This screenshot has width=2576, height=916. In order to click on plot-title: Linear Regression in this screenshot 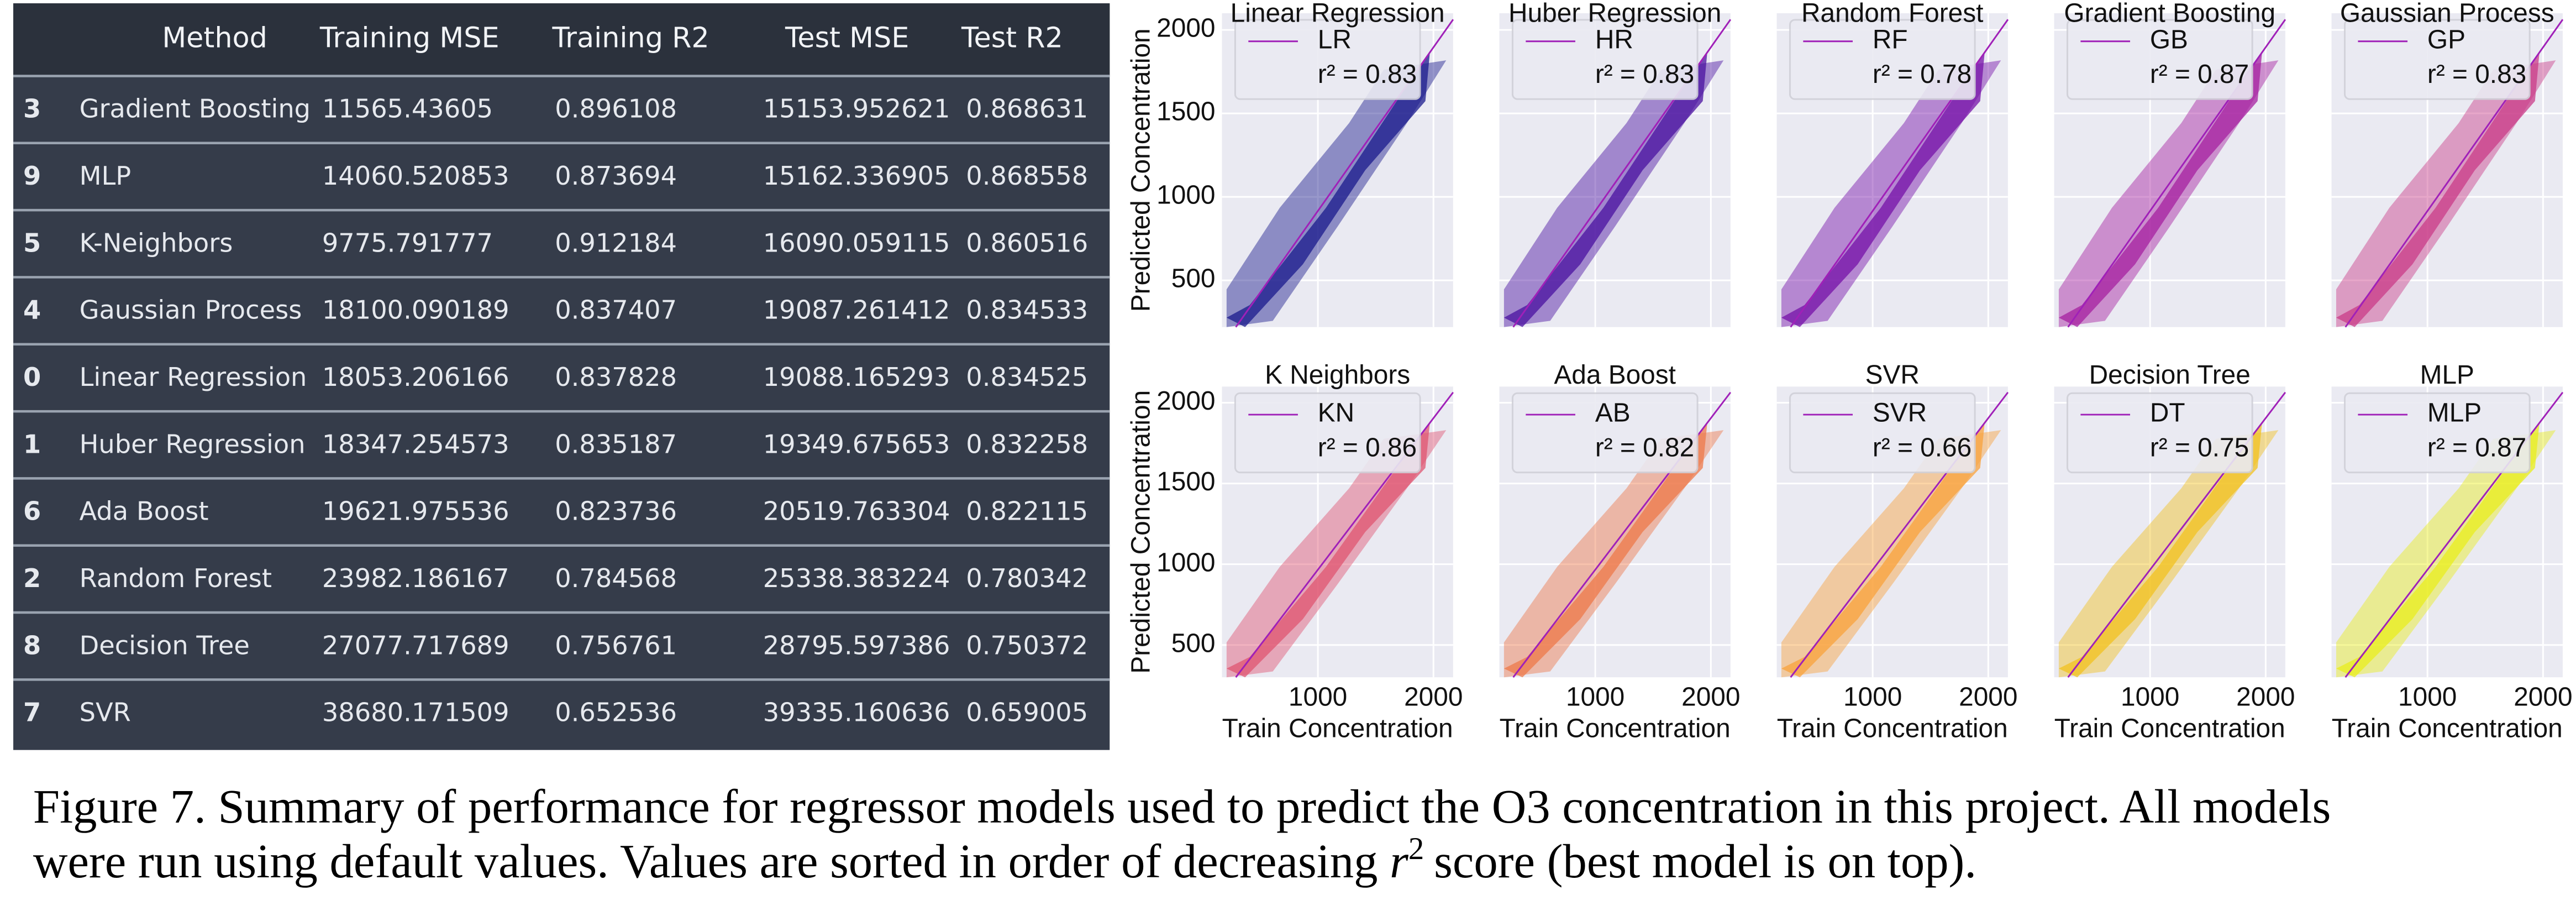, I will do `click(1338, 14)`.